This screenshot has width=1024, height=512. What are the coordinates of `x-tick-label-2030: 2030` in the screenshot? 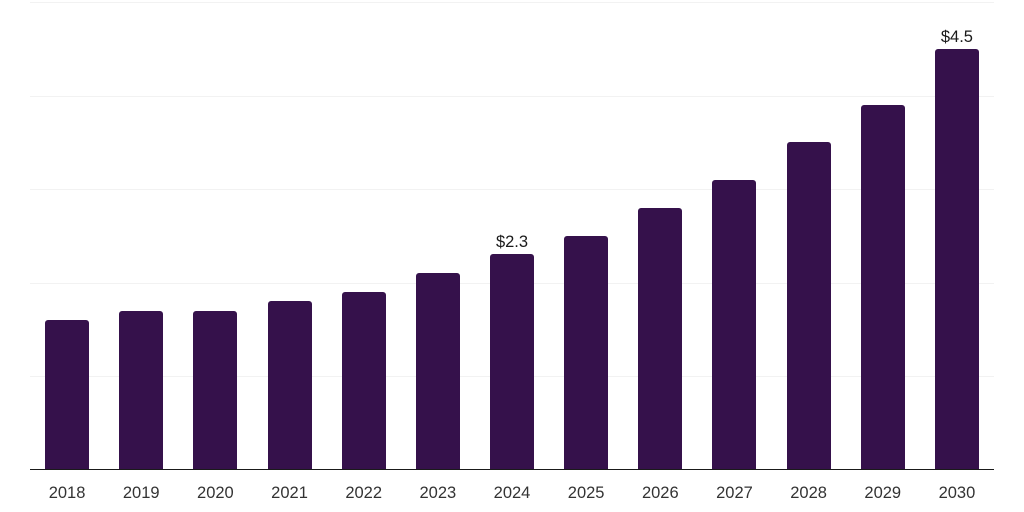 It's located at (957, 493).